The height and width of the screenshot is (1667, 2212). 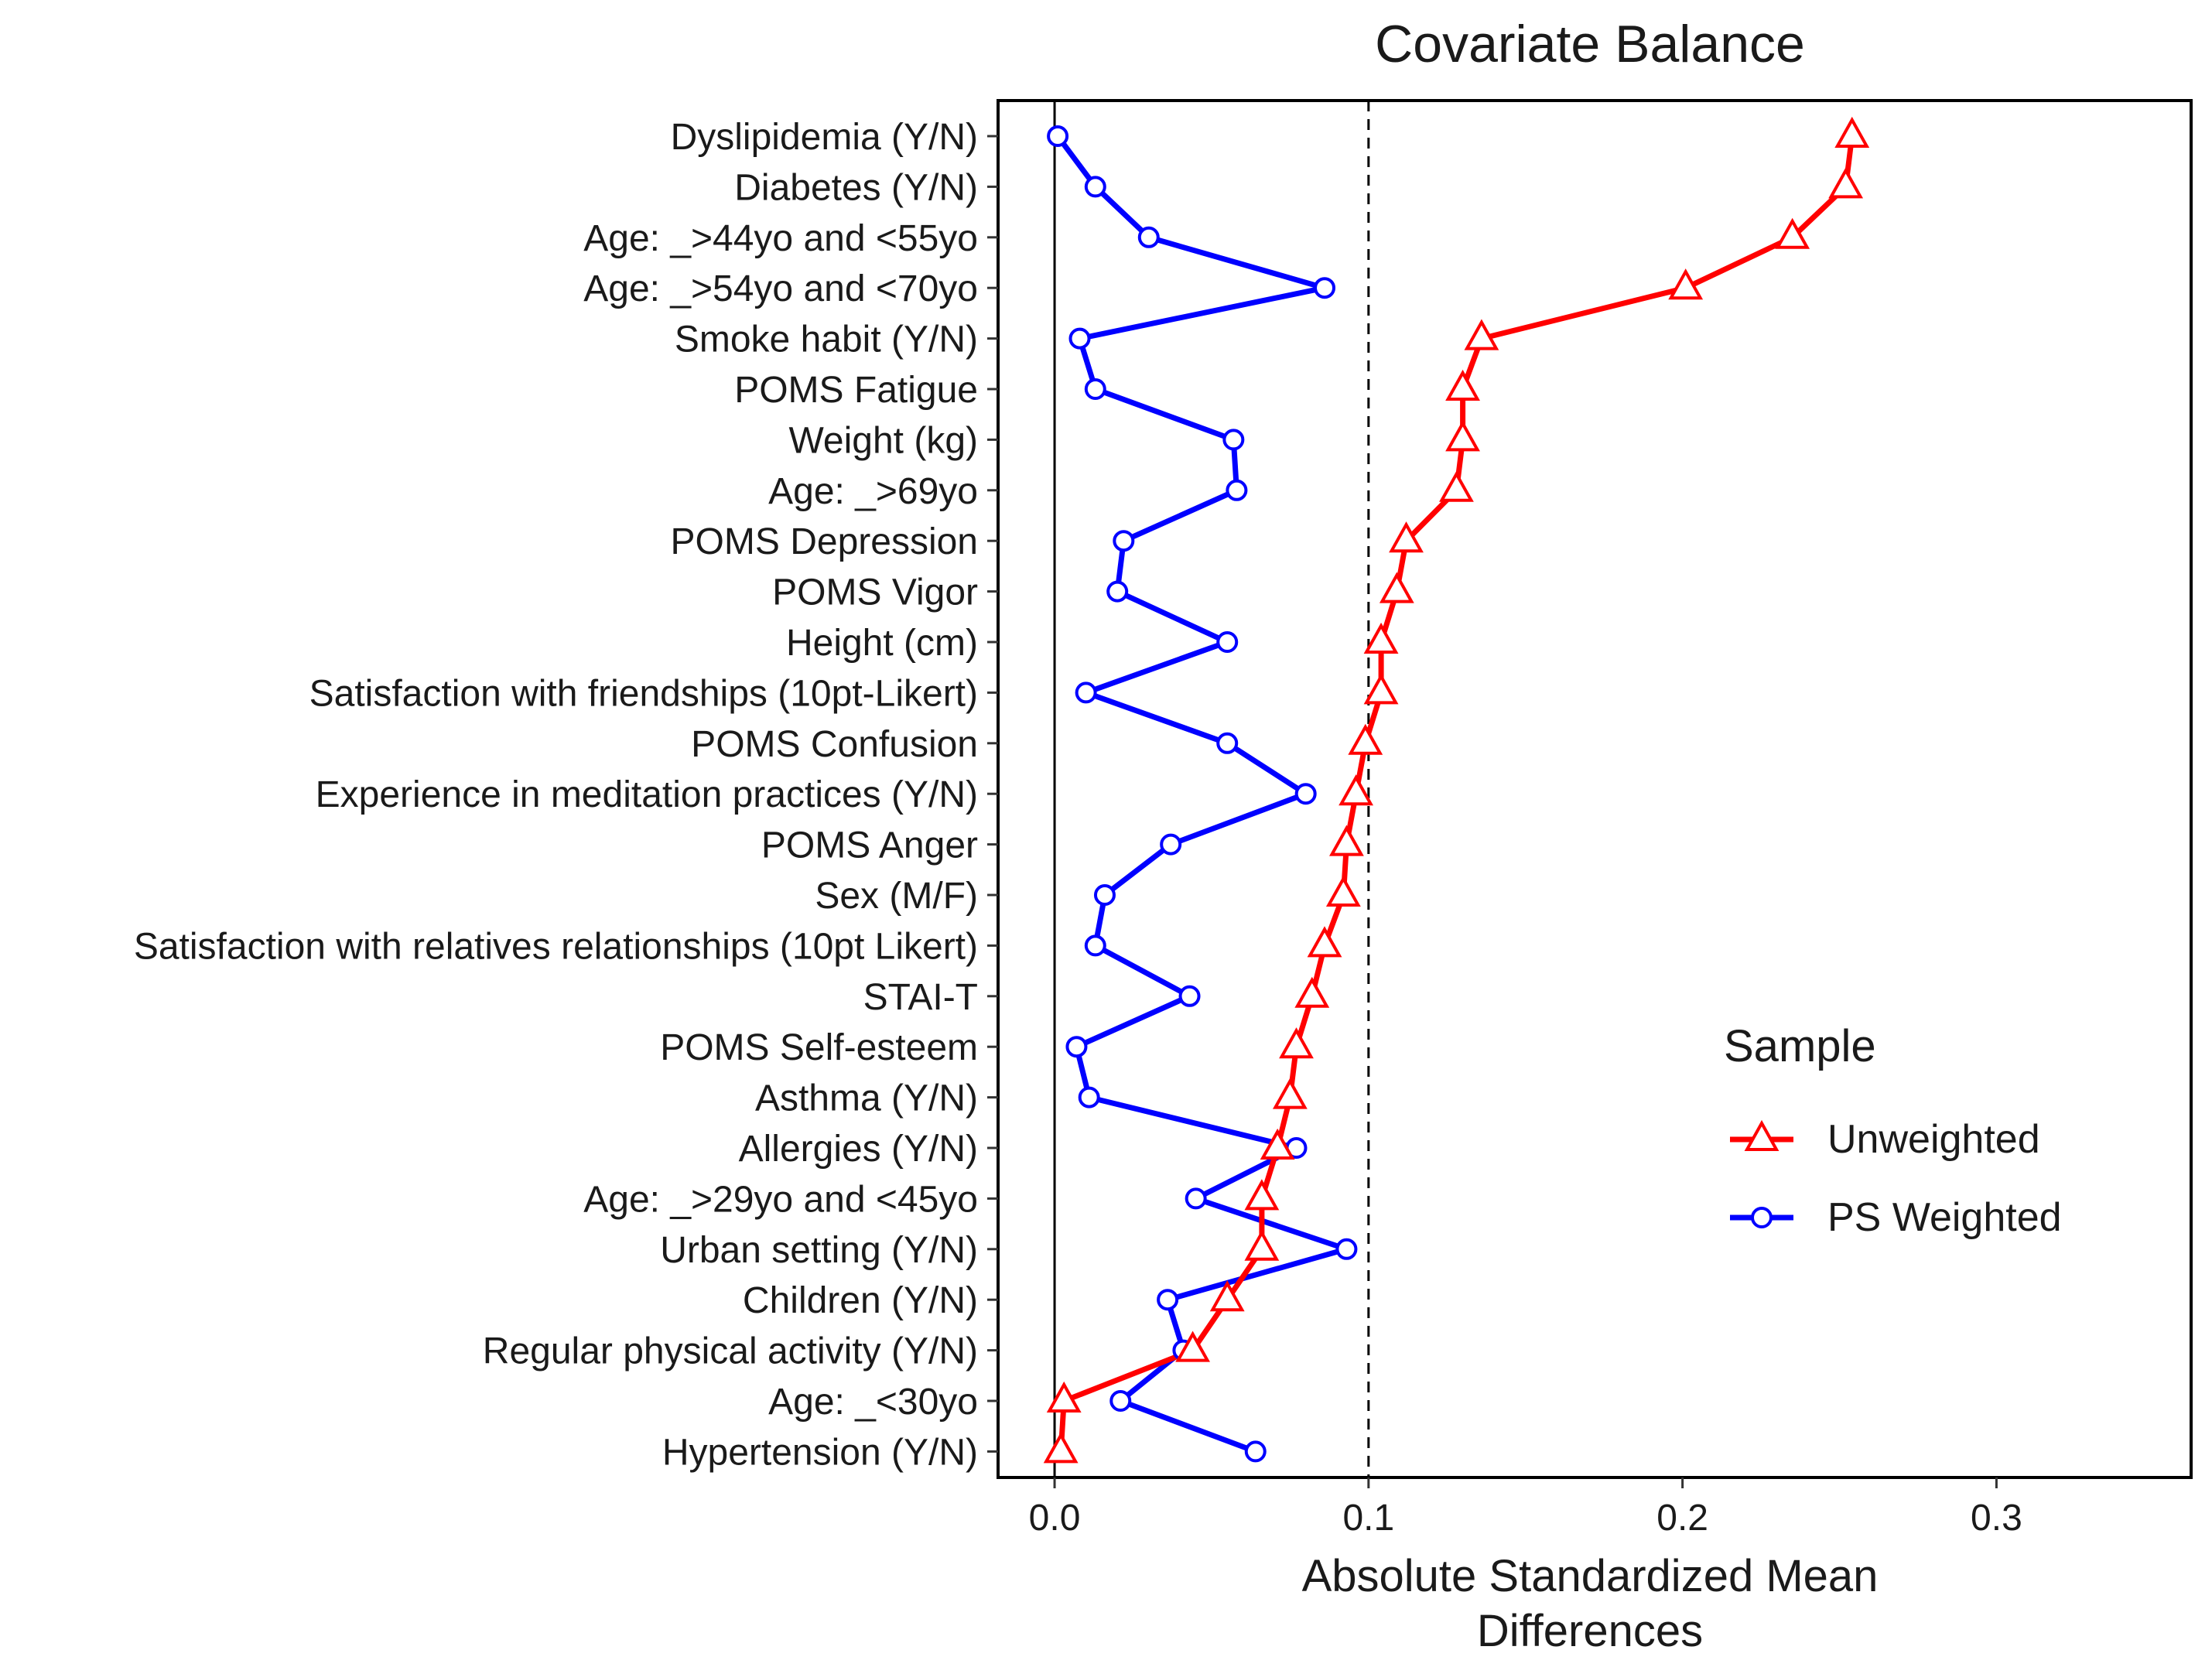 I want to click on point-unweighted-height-cm, so click(x=1381, y=638).